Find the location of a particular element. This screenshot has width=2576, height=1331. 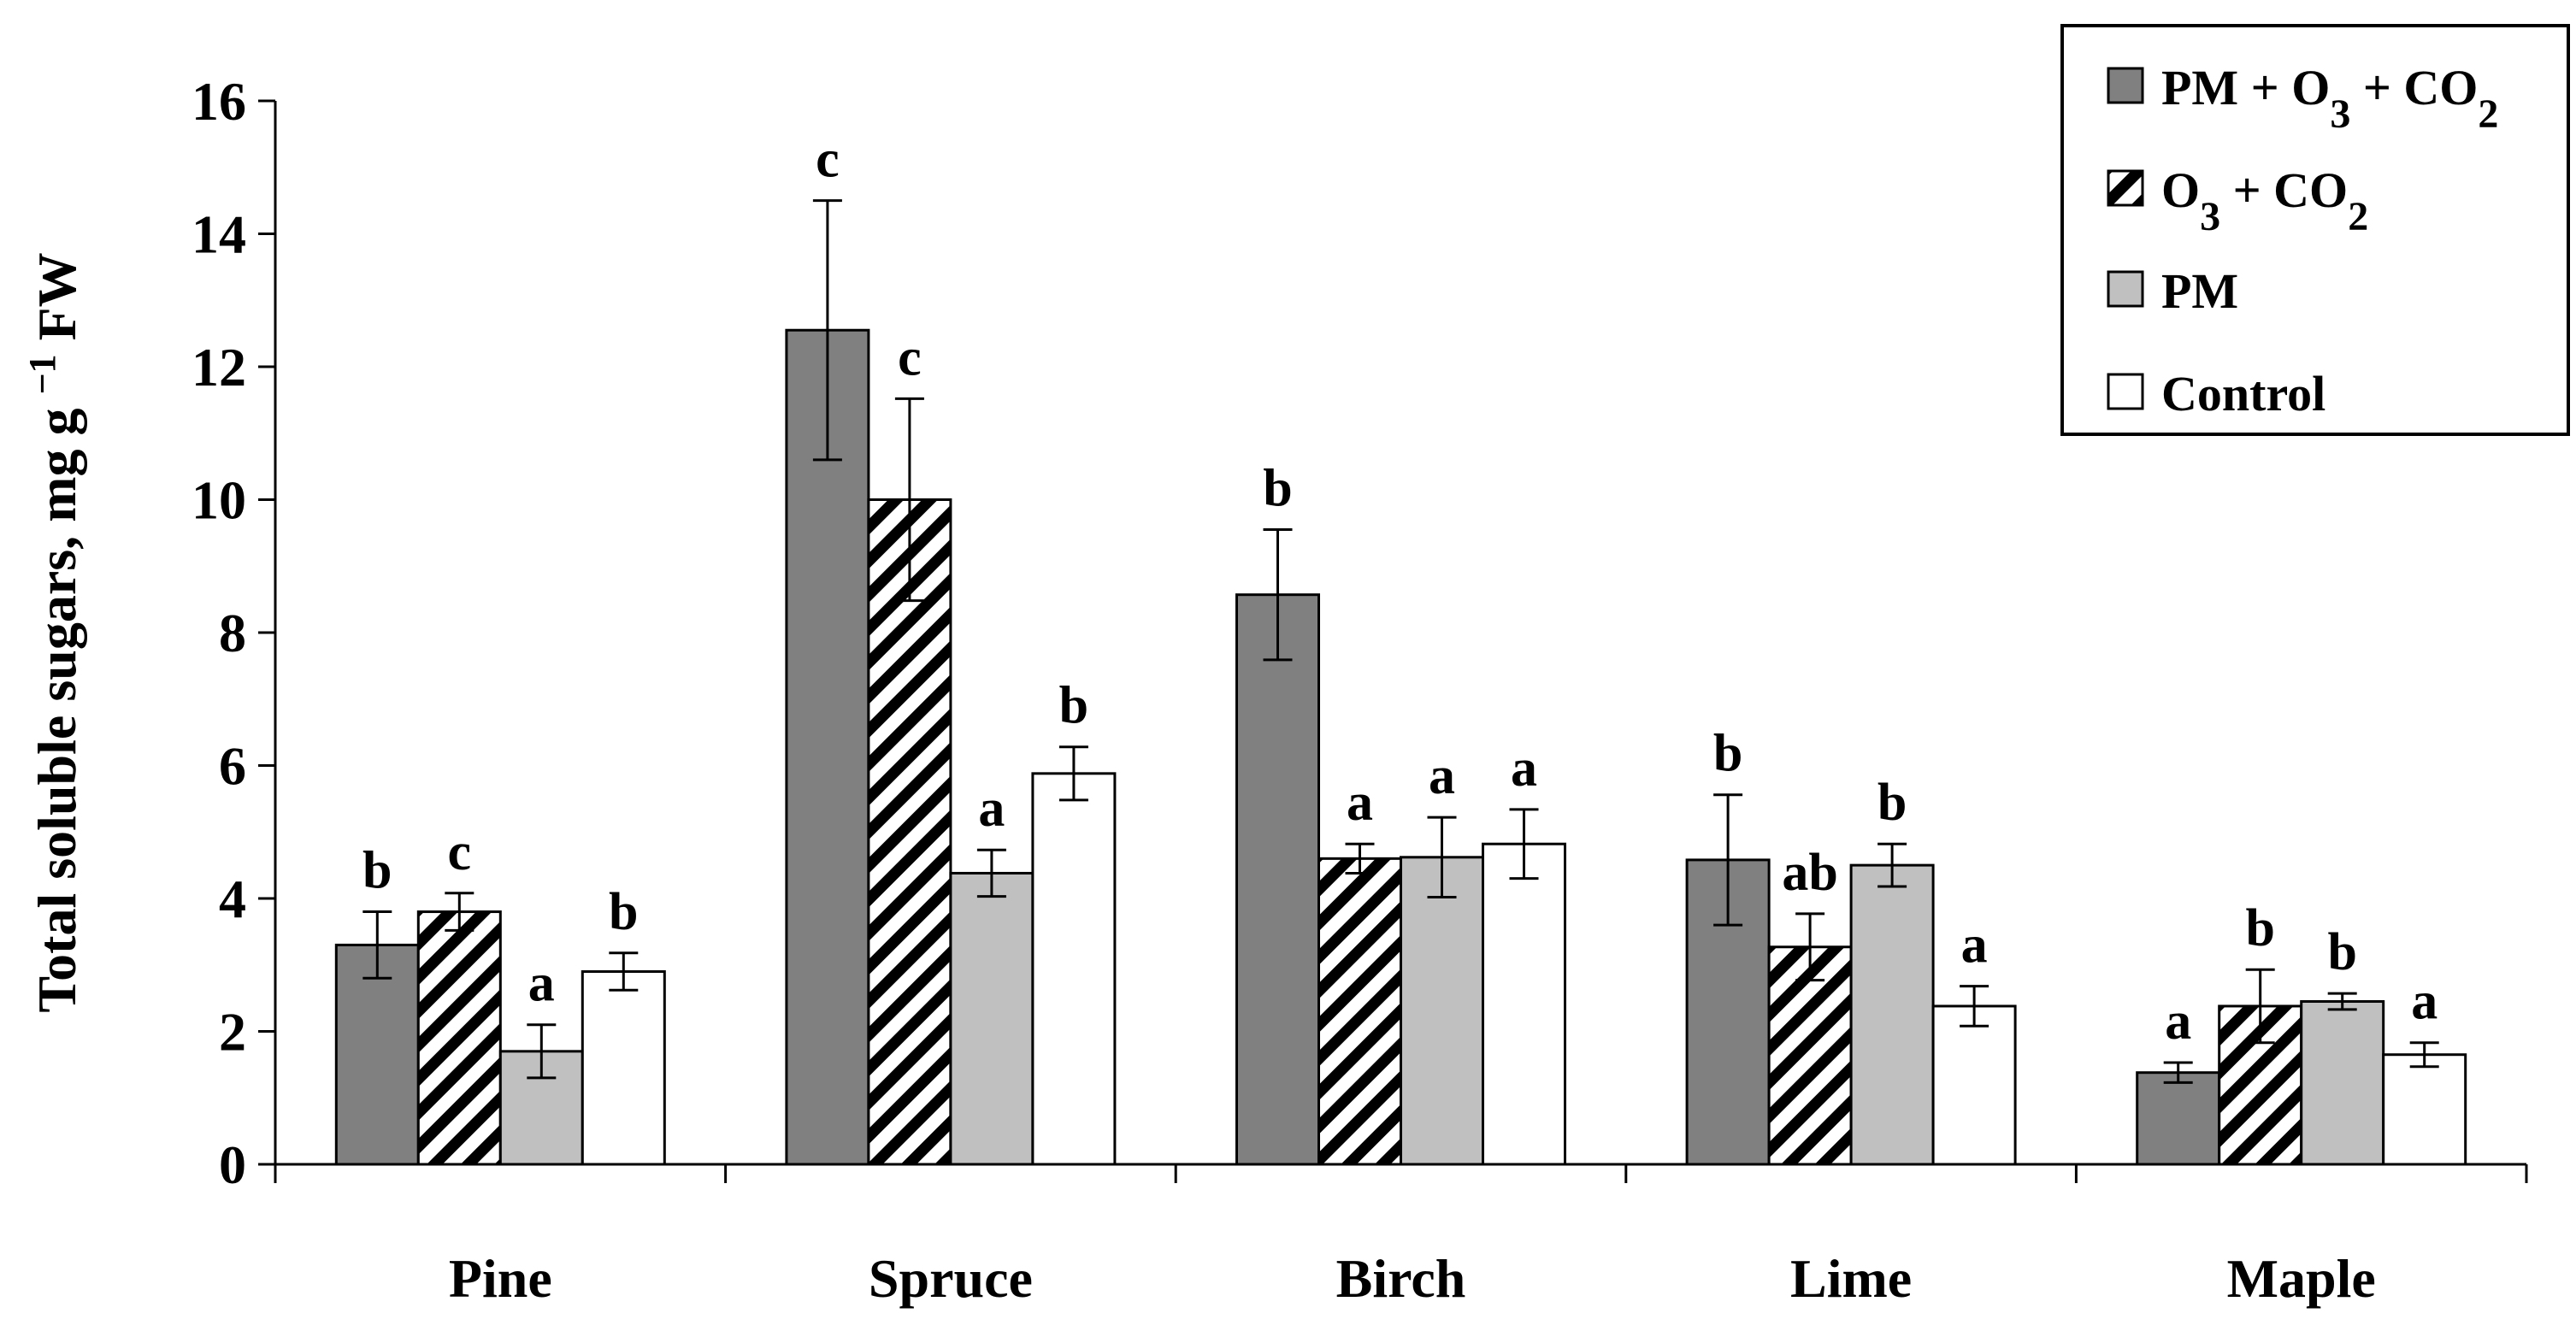

y-tick-label: 10 is located at coordinates (219, 501).